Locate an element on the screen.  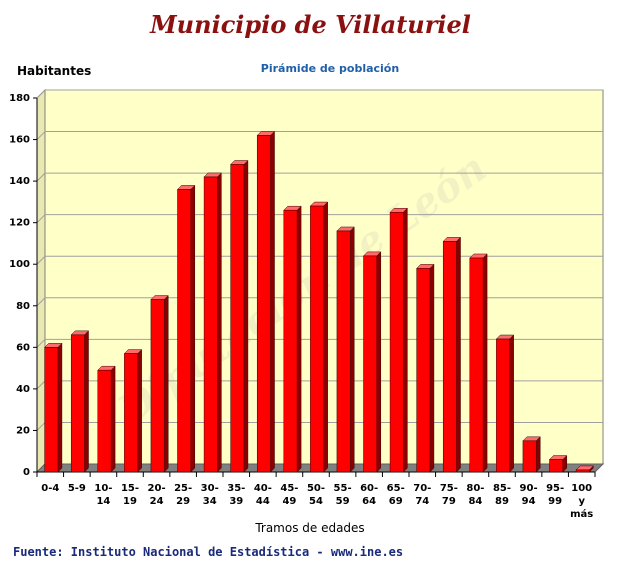
x-tick-label: 70-74 is located at coordinates (422, 495).